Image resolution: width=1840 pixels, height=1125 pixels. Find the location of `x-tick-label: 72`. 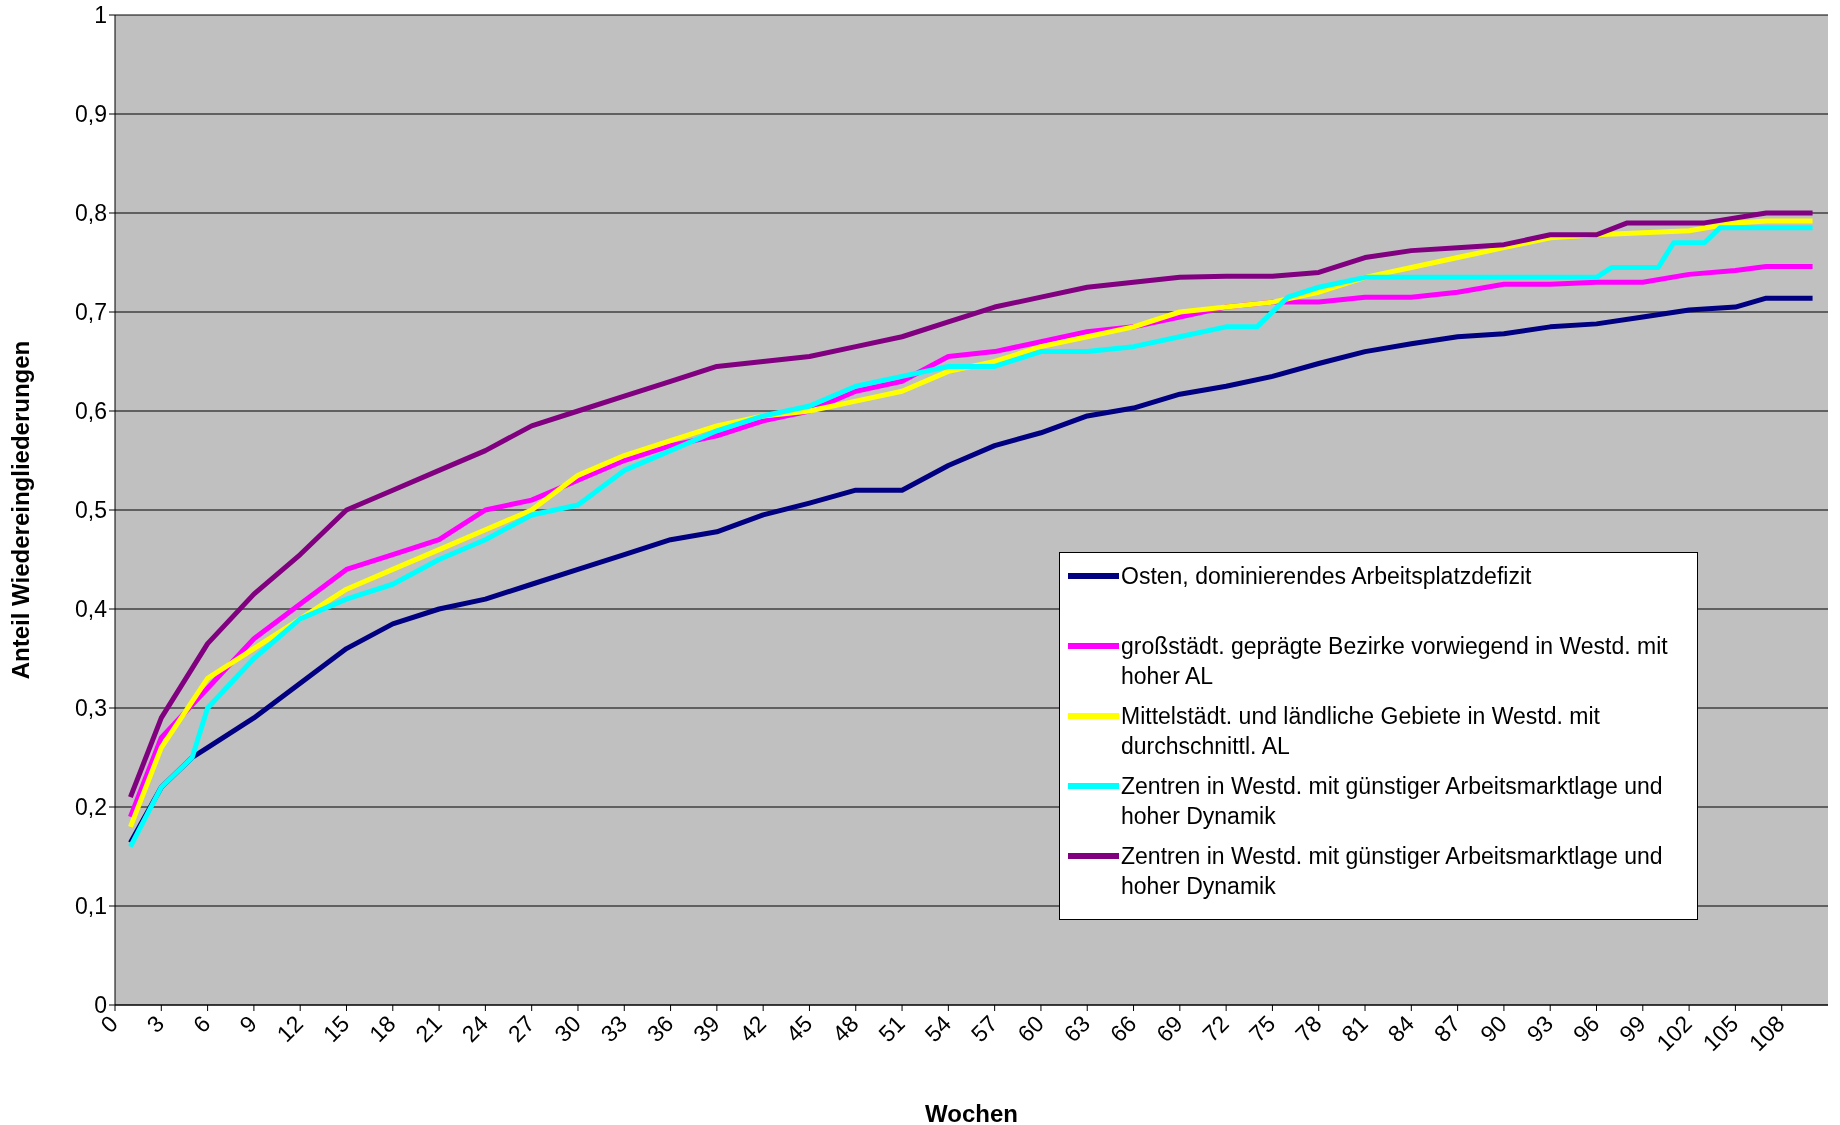

x-tick-label: 72 is located at coordinates (1215, 1028).